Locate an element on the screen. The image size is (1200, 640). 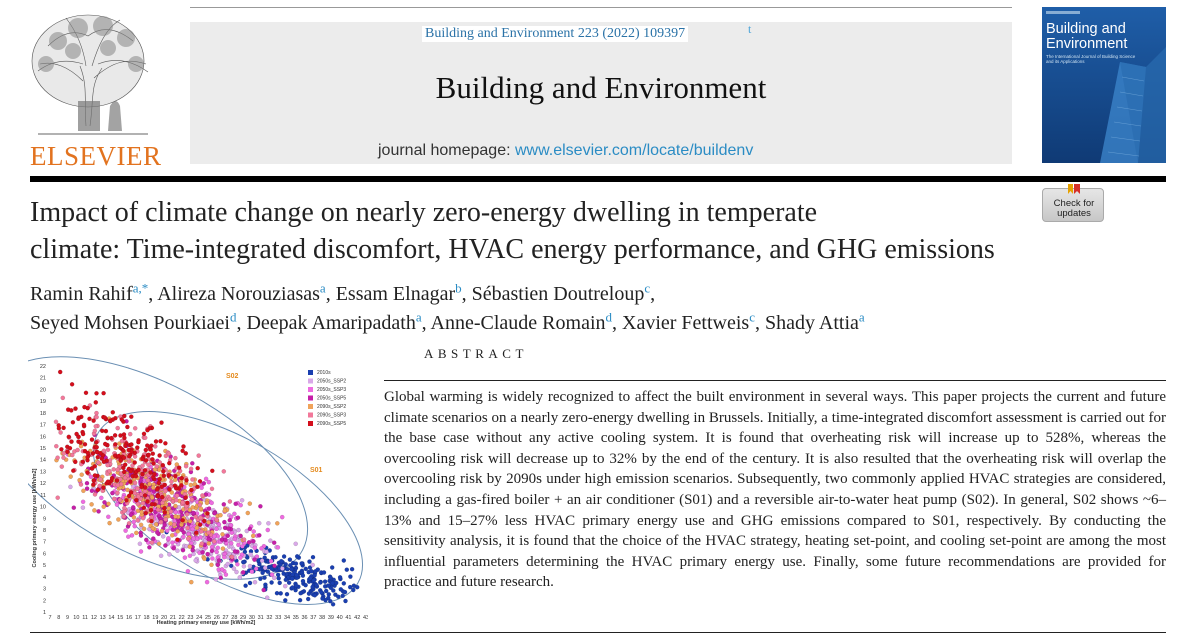
y-axis-label: Cooling primary energy use [kWh/m2] is located at coordinates (35, 517).